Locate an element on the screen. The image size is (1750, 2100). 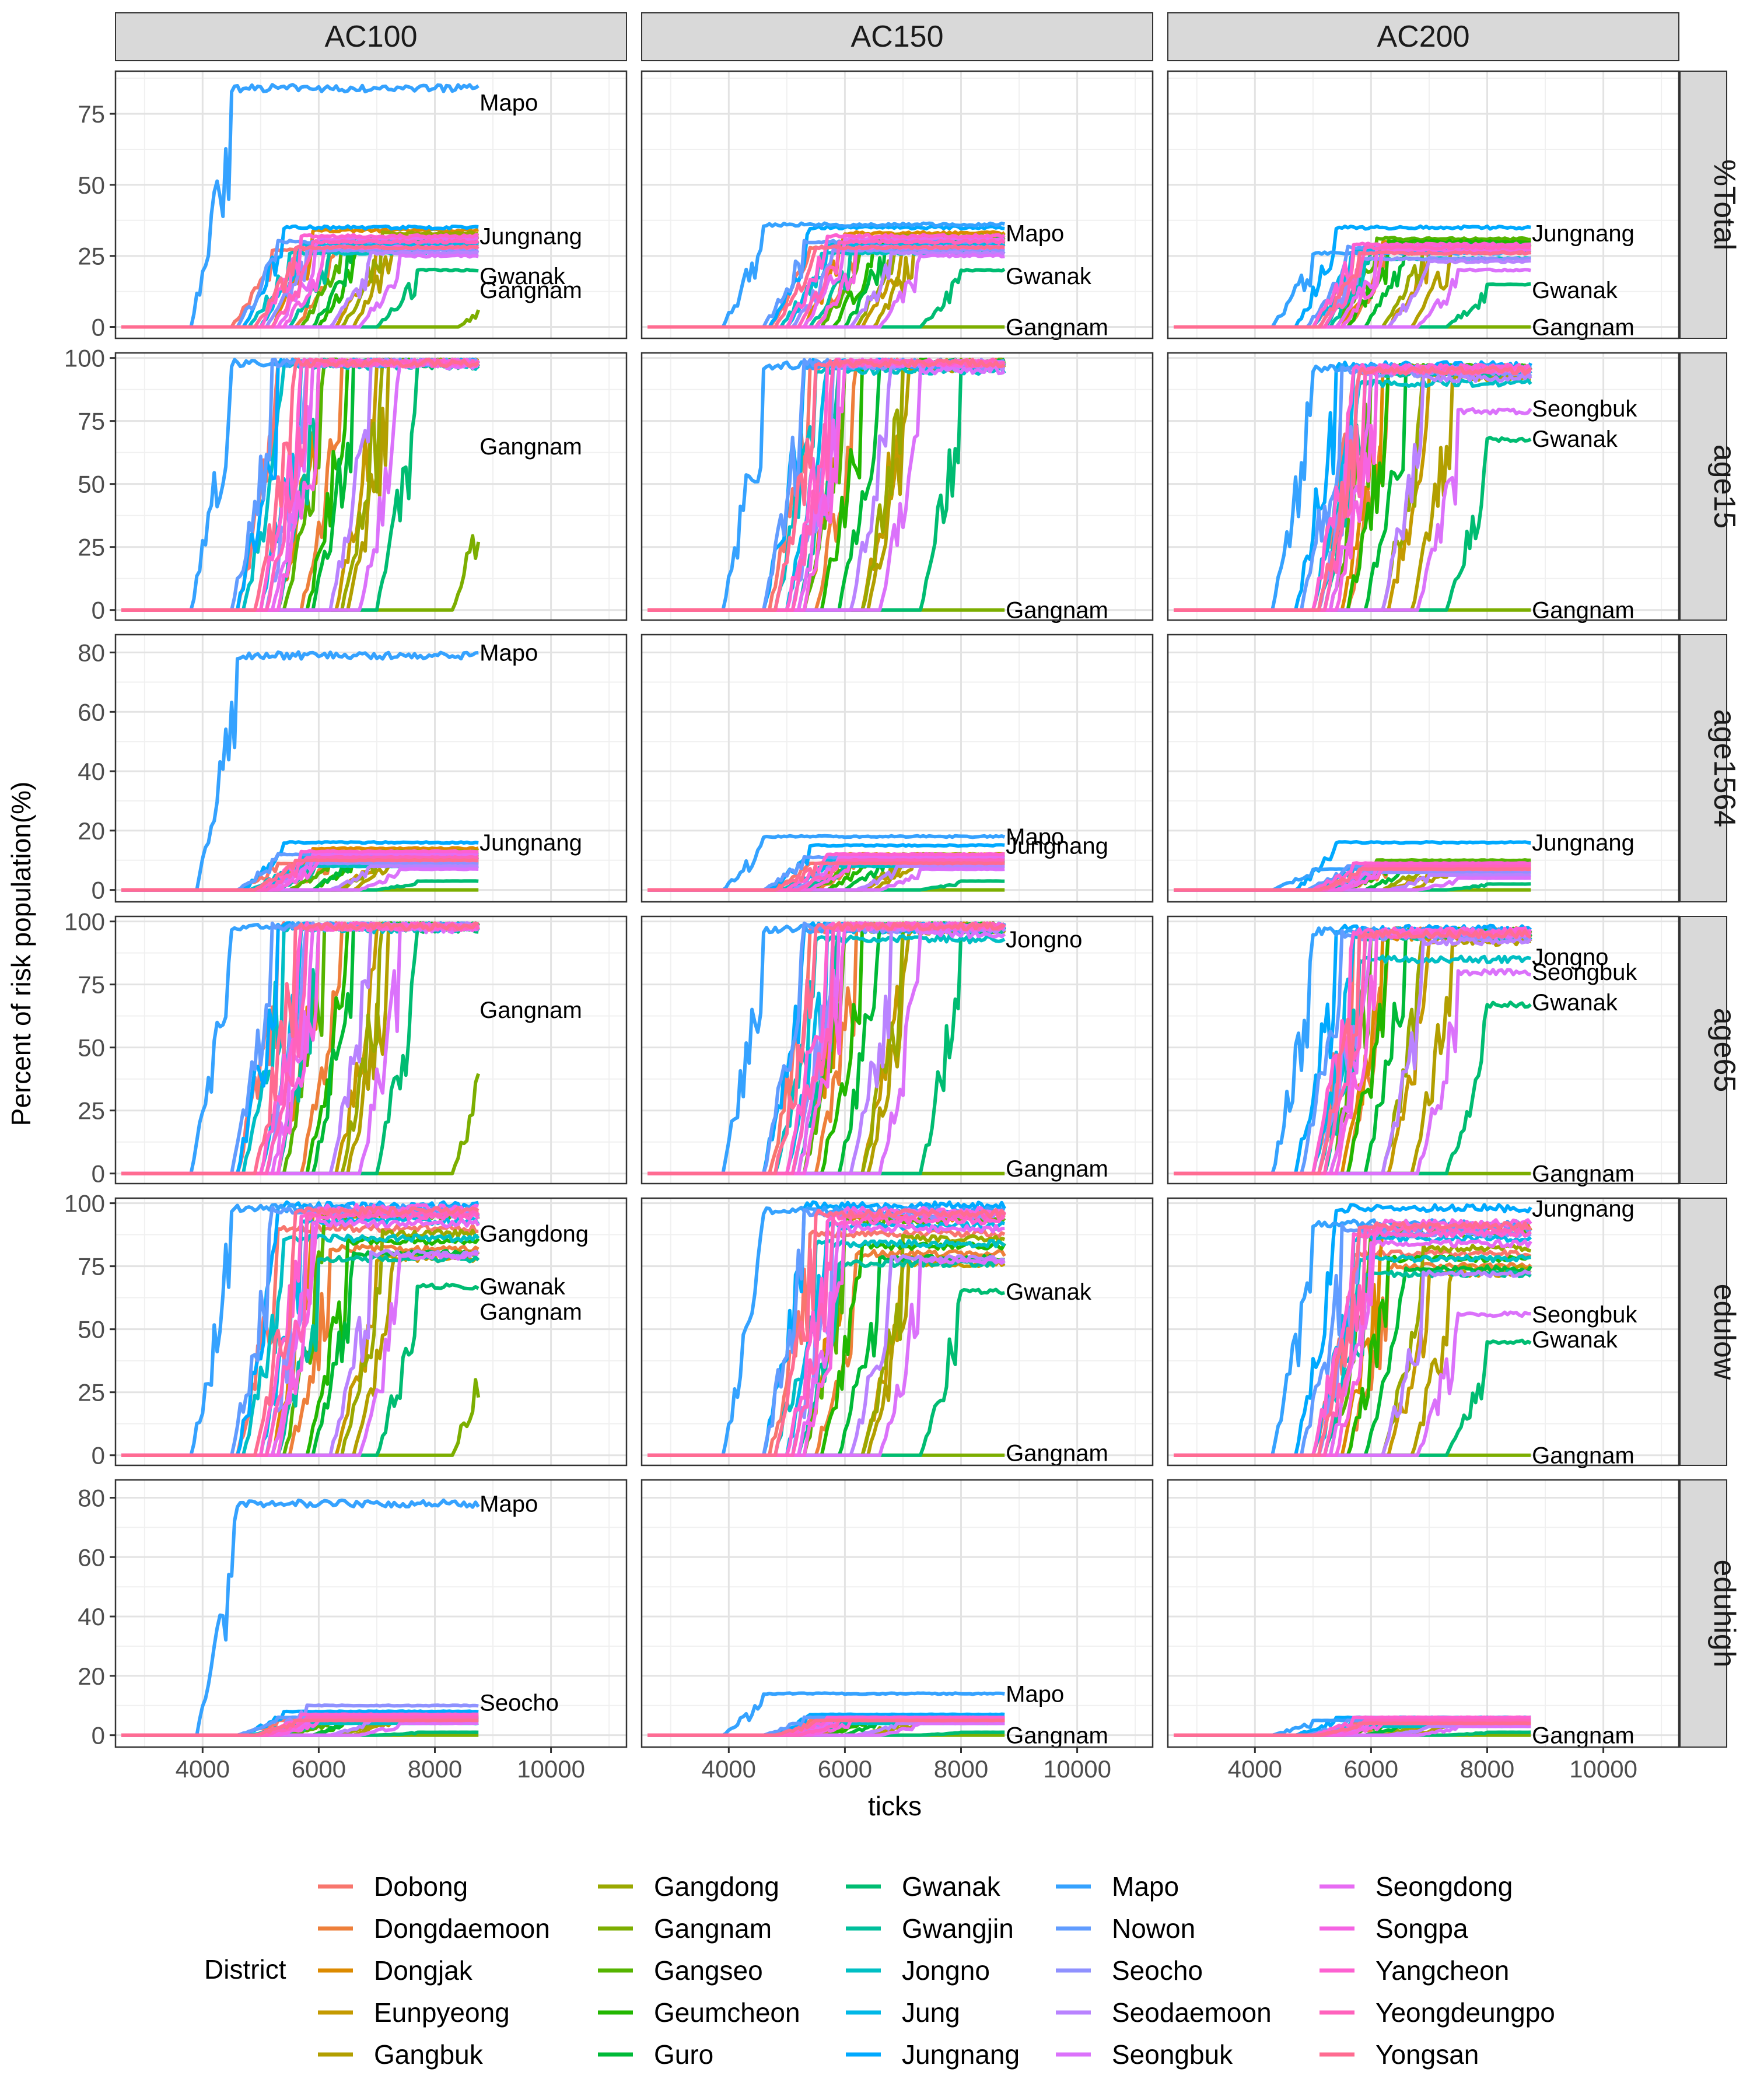
legend-label-nowon: Nowon is located at coordinates (1153, 1929).